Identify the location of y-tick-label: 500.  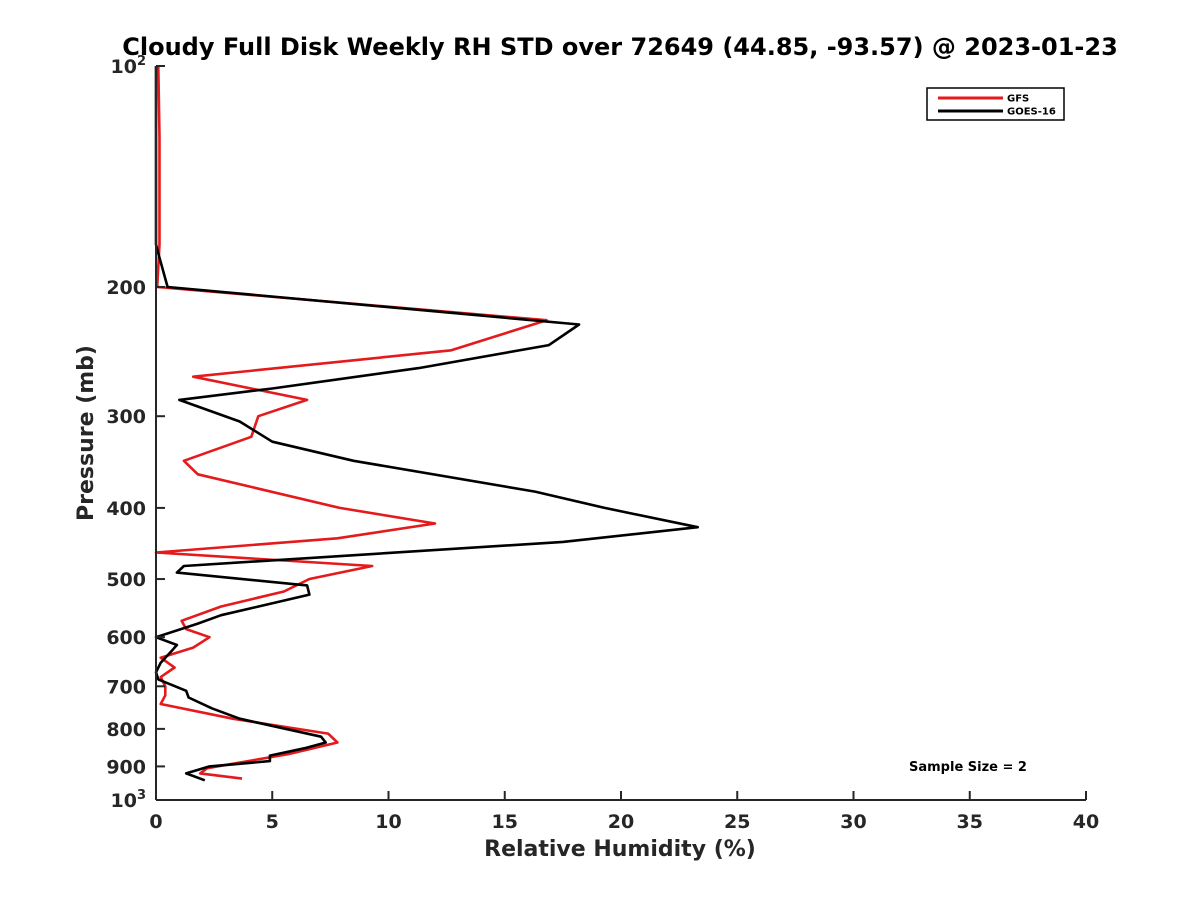
(126, 580).